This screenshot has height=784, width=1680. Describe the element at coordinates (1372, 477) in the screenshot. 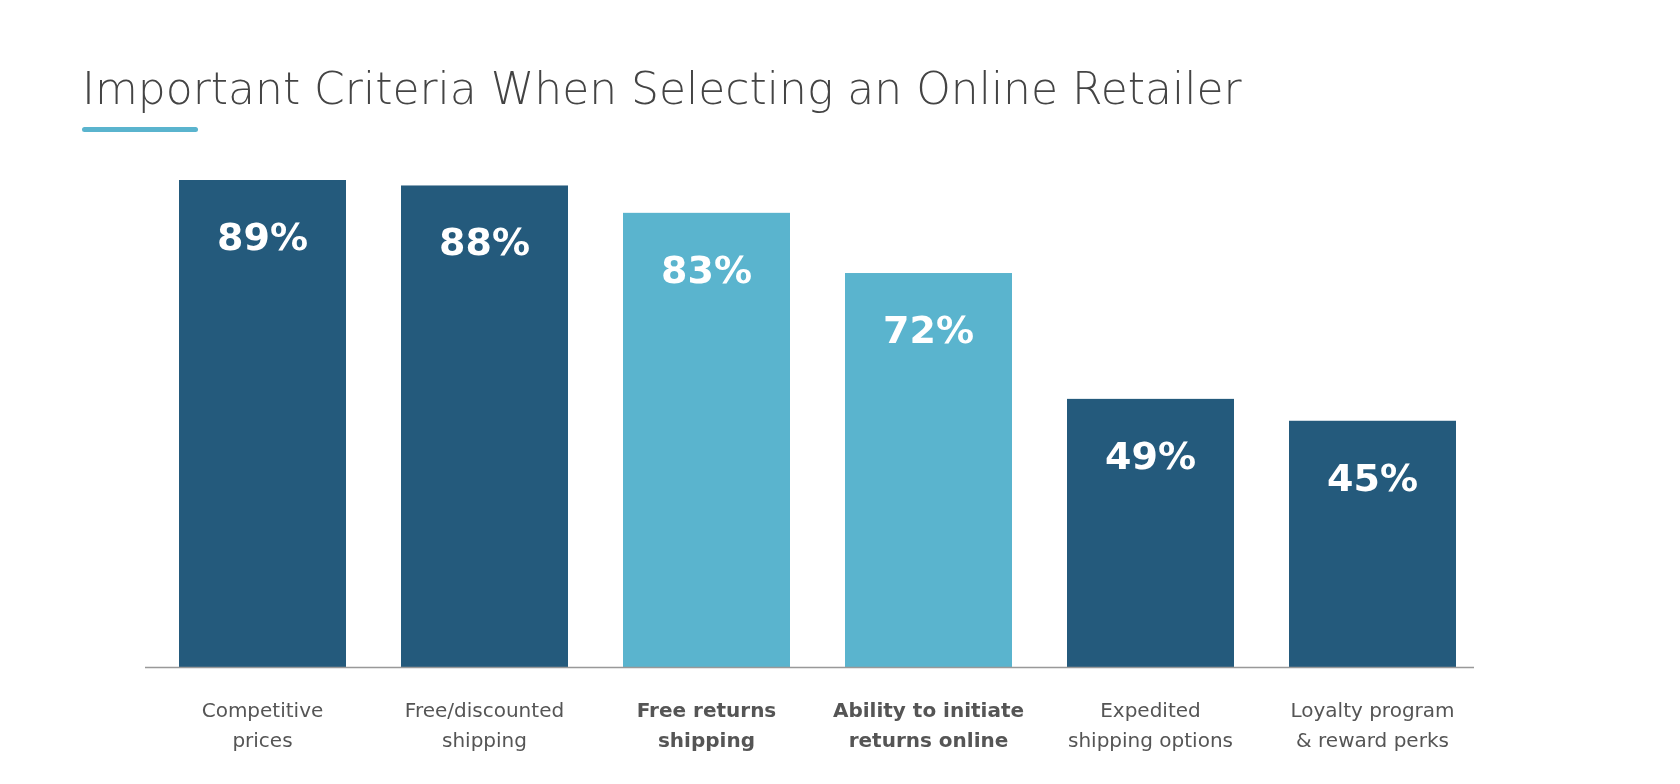

I see `data-label: 45%` at that location.